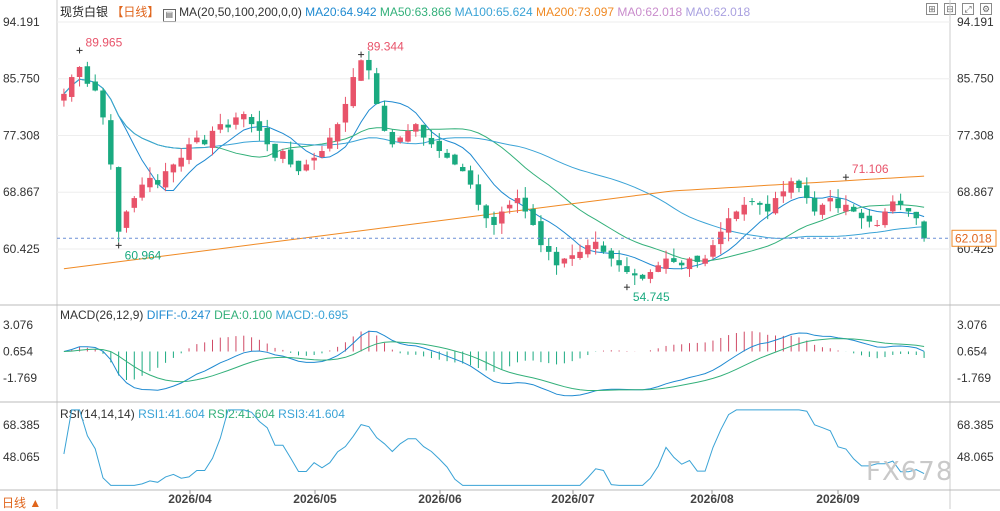 The width and height of the screenshot is (1000, 511). I want to click on ma-value: MA100:65.624, so click(492, 12).